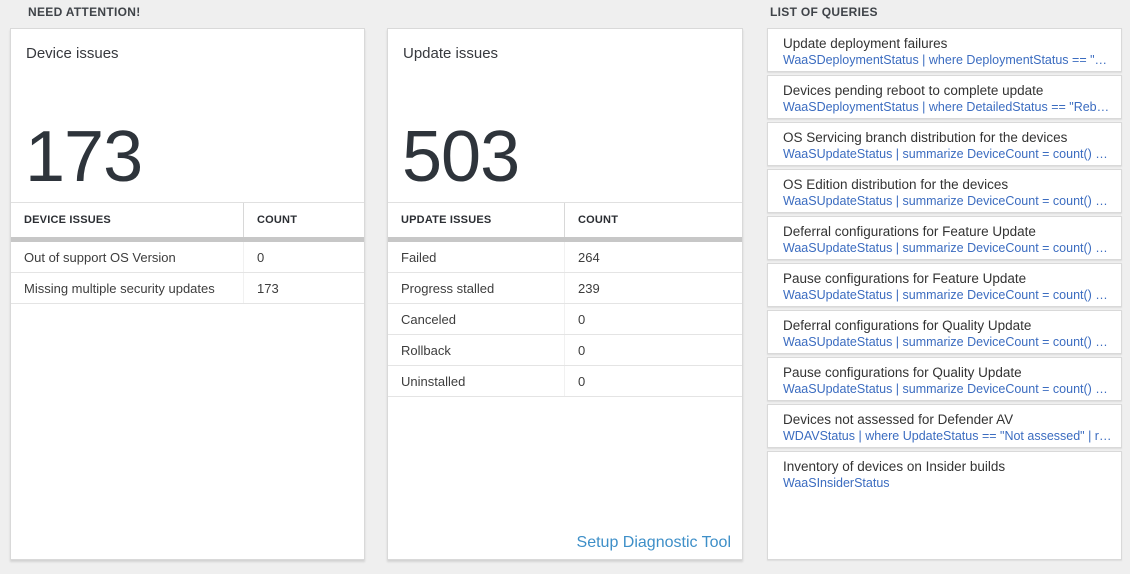 The height and width of the screenshot is (574, 1130). What do you see at coordinates (902, 372) in the screenshot?
I see `query-title: Pause configurations for Quality Update` at bounding box center [902, 372].